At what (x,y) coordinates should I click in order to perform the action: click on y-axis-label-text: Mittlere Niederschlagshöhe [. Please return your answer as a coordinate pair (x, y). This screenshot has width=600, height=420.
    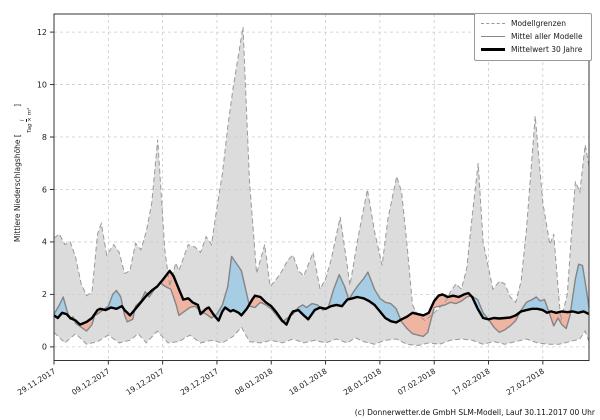
    Looking at the image, I should click on (17, 188).